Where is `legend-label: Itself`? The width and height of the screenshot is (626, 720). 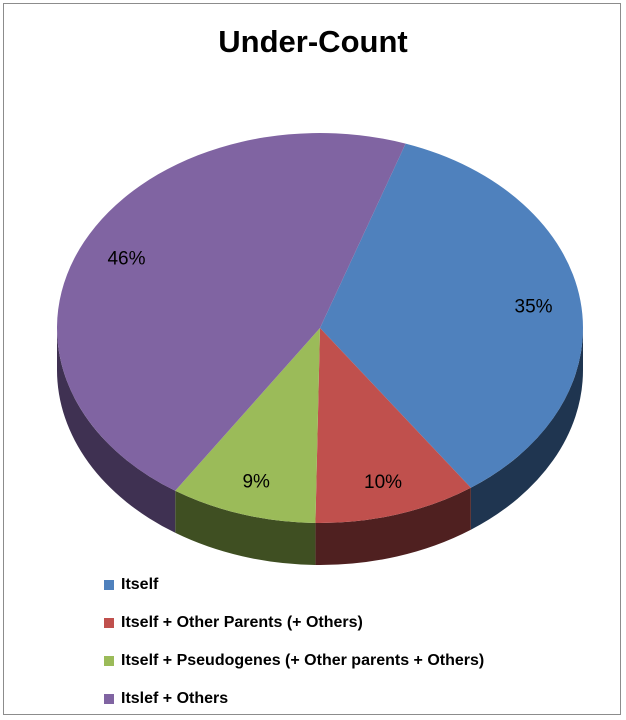
legend-label: Itself is located at coordinates (140, 584).